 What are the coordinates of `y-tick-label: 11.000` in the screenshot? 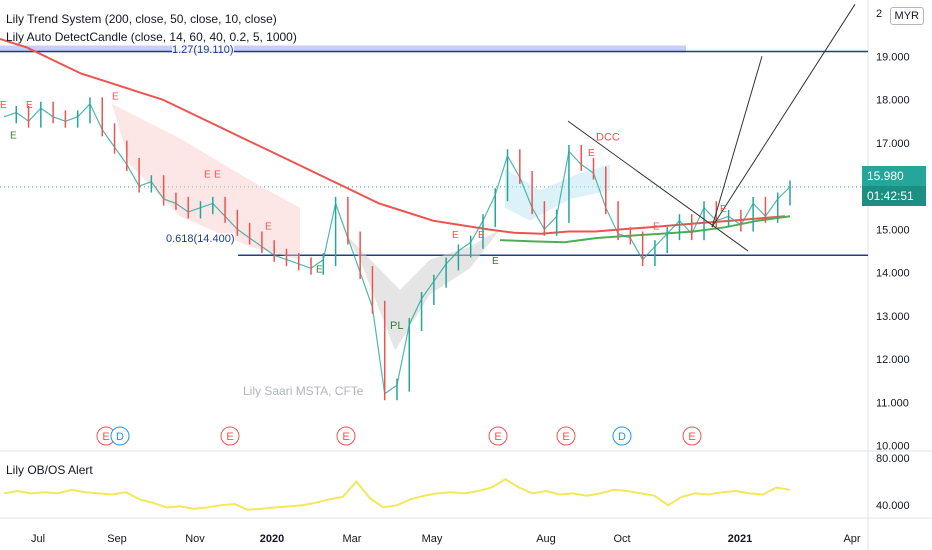 It's located at (892, 403).